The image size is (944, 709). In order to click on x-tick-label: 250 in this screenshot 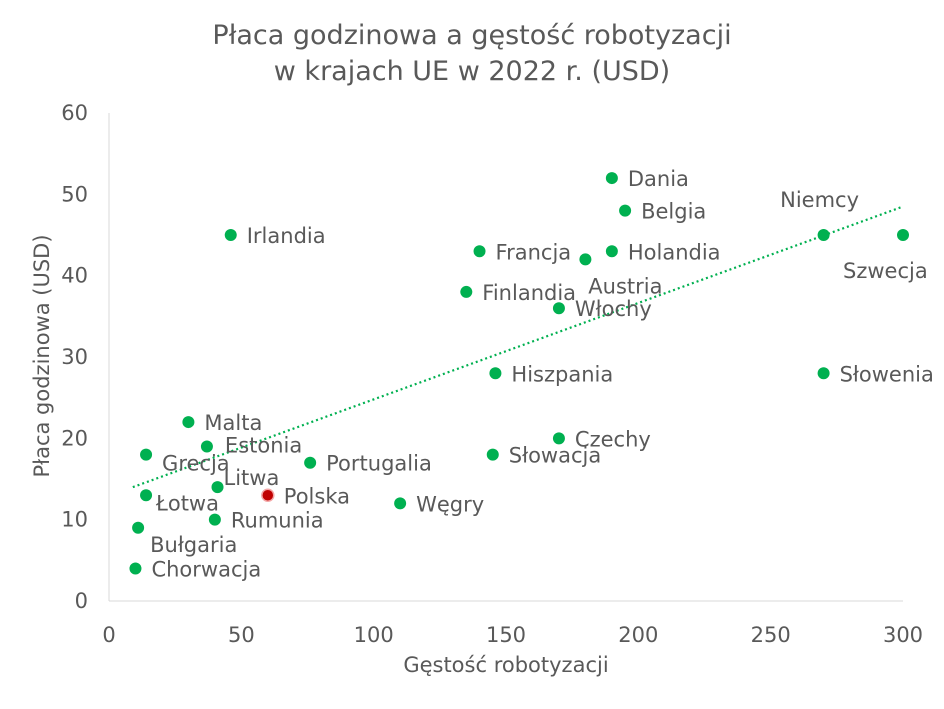, I will do `click(771, 635)`.